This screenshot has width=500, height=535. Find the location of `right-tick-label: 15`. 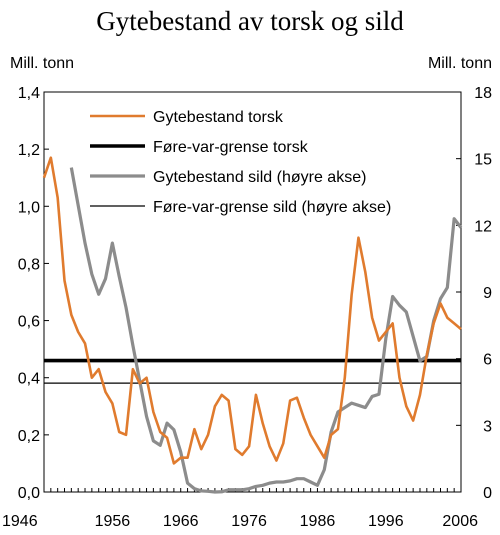

right-tick-label: 15 is located at coordinates (483, 160).